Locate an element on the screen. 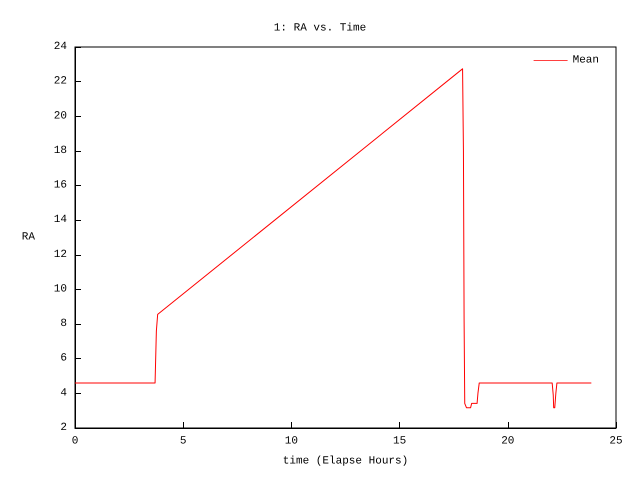  x-tick-label: 0 is located at coordinates (75, 442).